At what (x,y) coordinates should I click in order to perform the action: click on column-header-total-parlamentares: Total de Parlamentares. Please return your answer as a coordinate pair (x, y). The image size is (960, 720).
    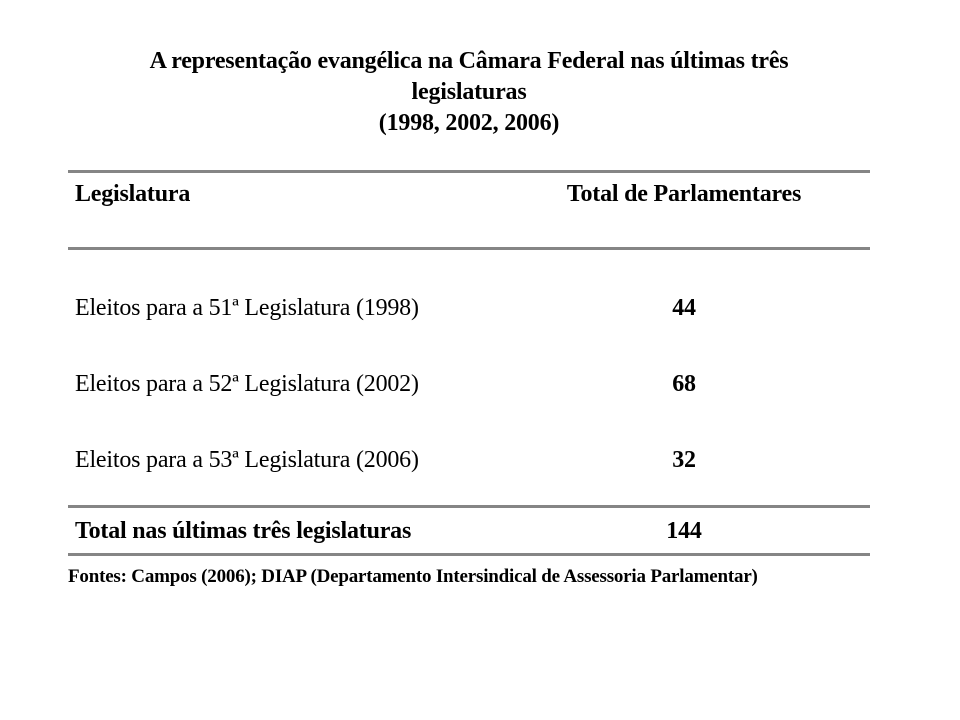
    Looking at the image, I should click on (684, 194).